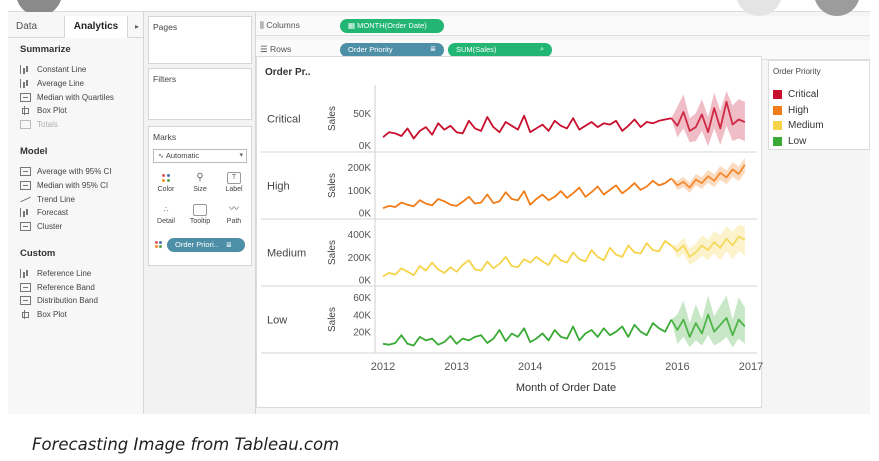 This screenshot has height=461, width=879. What do you see at coordinates (278, 187) in the screenshot?
I see `row-header-high: High` at bounding box center [278, 187].